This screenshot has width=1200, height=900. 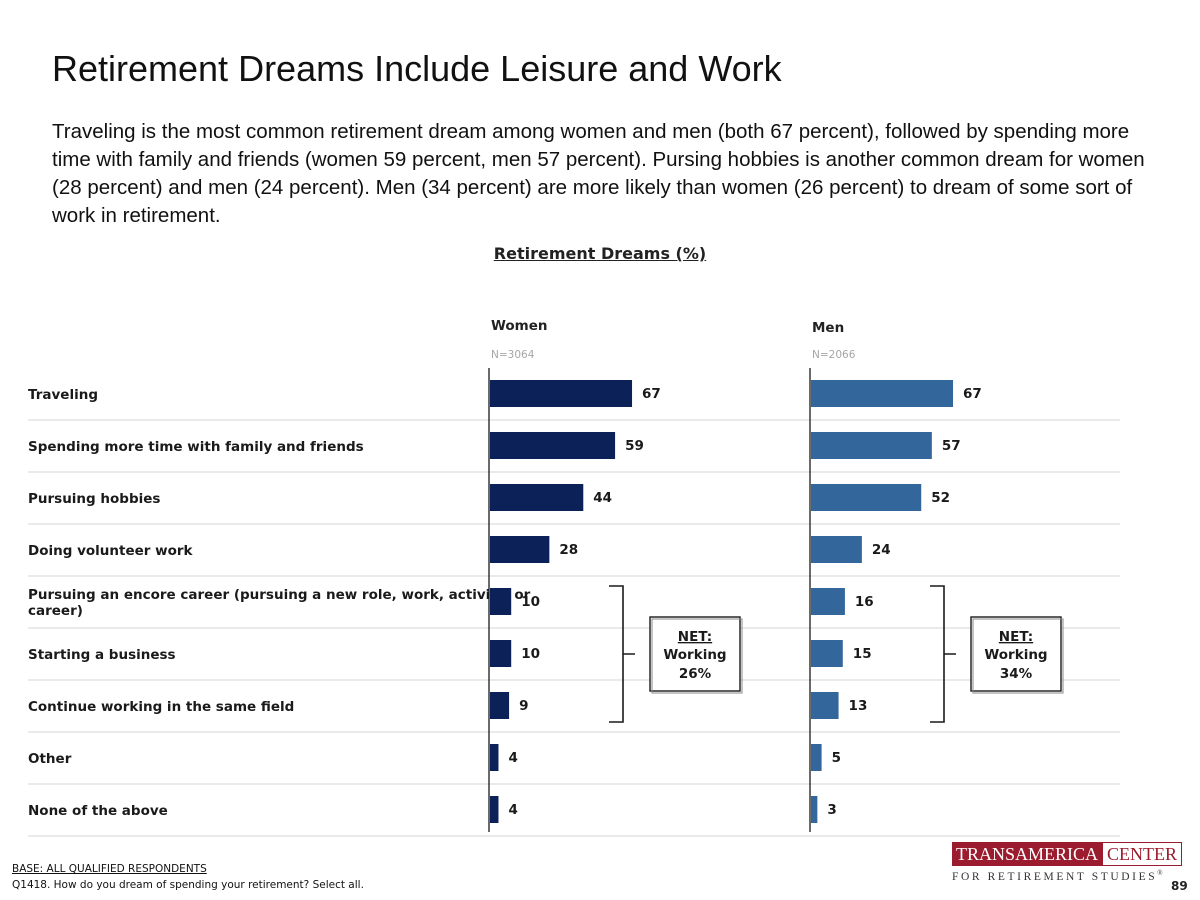 I want to click on series-sample-size: N=2066, so click(x=834, y=355).